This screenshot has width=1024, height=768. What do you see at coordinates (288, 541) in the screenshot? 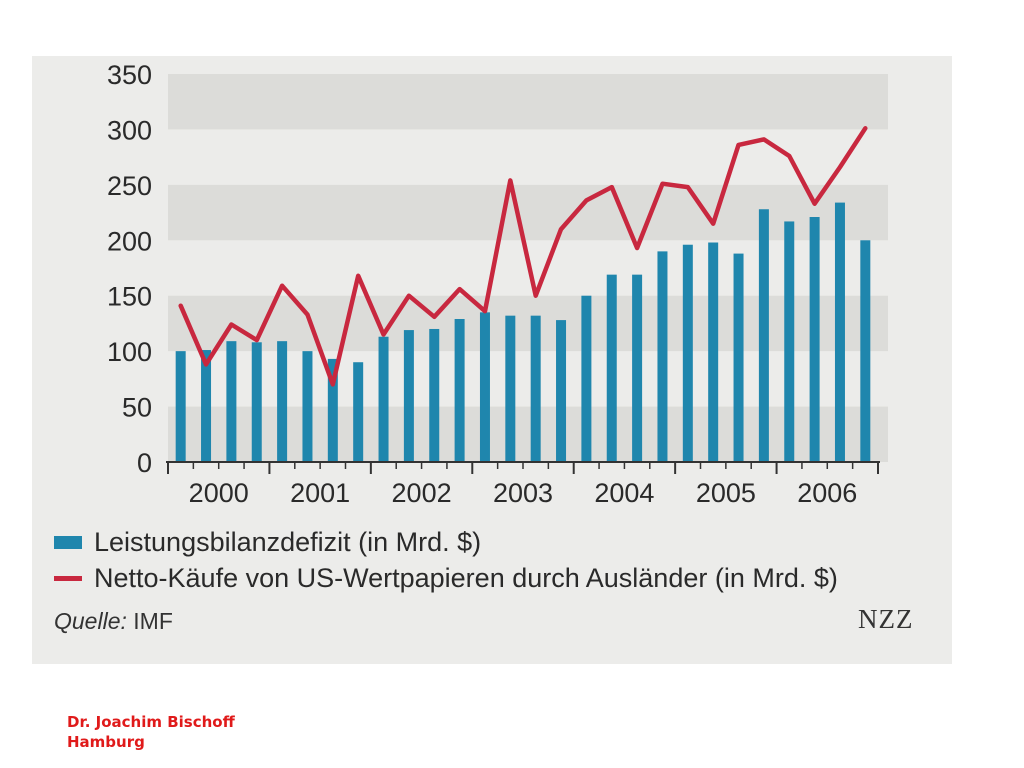
I see `legend-label-bars: Leistungsbilanzdefizit (in Mrd. $)` at bounding box center [288, 541].